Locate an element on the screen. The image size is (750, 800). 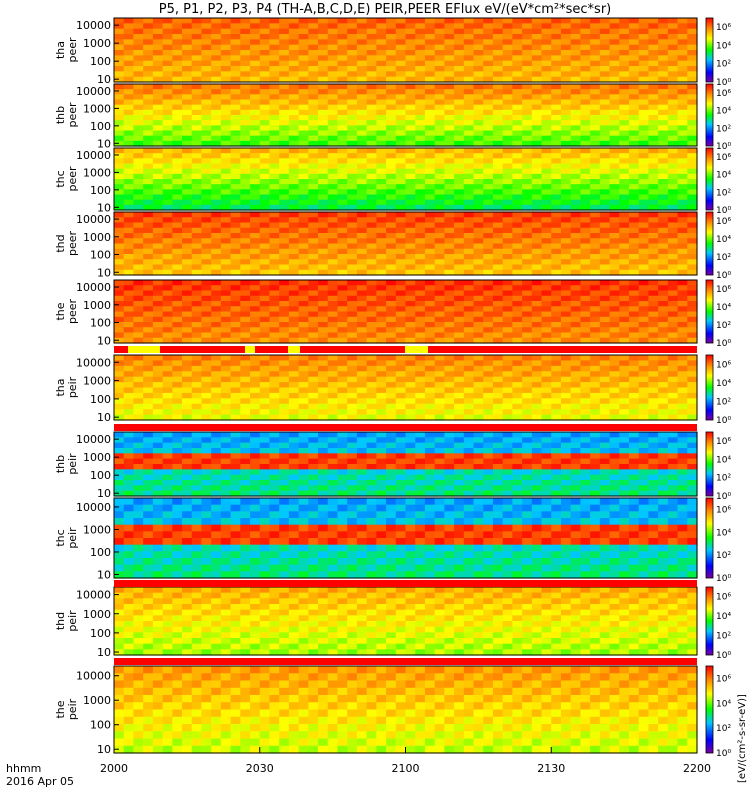
panel-label-species: peer is located at coordinates (72, 179).